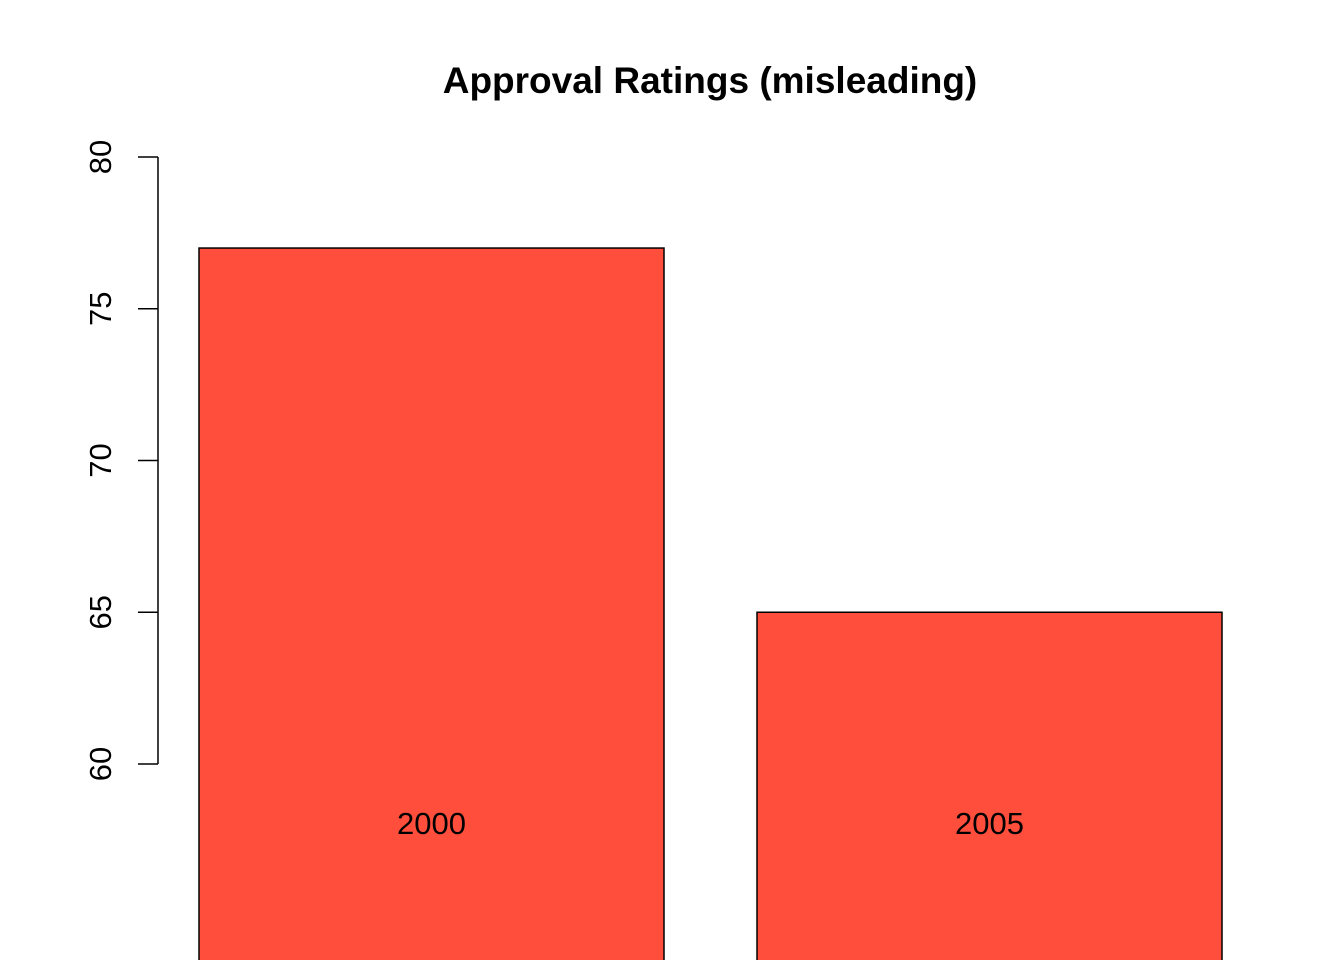 The height and width of the screenshot is (960, 1344). I want to click on y-axis: 60 65 70 75 80, so click(121, 460).